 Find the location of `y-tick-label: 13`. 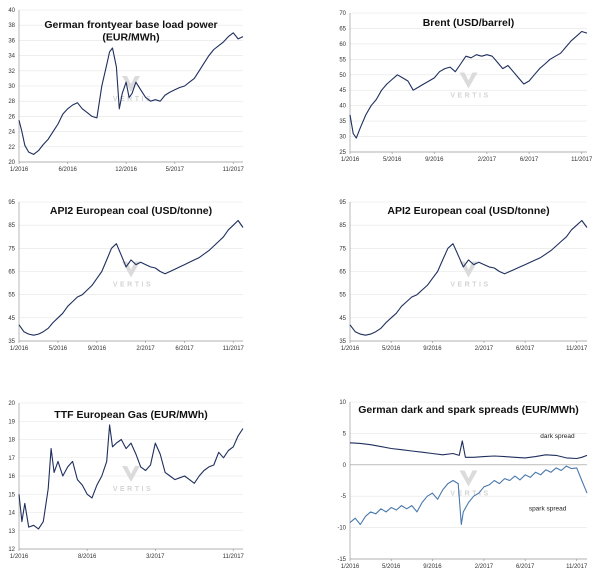

y-tick-label: 13 is located at coordinates (11, 532).